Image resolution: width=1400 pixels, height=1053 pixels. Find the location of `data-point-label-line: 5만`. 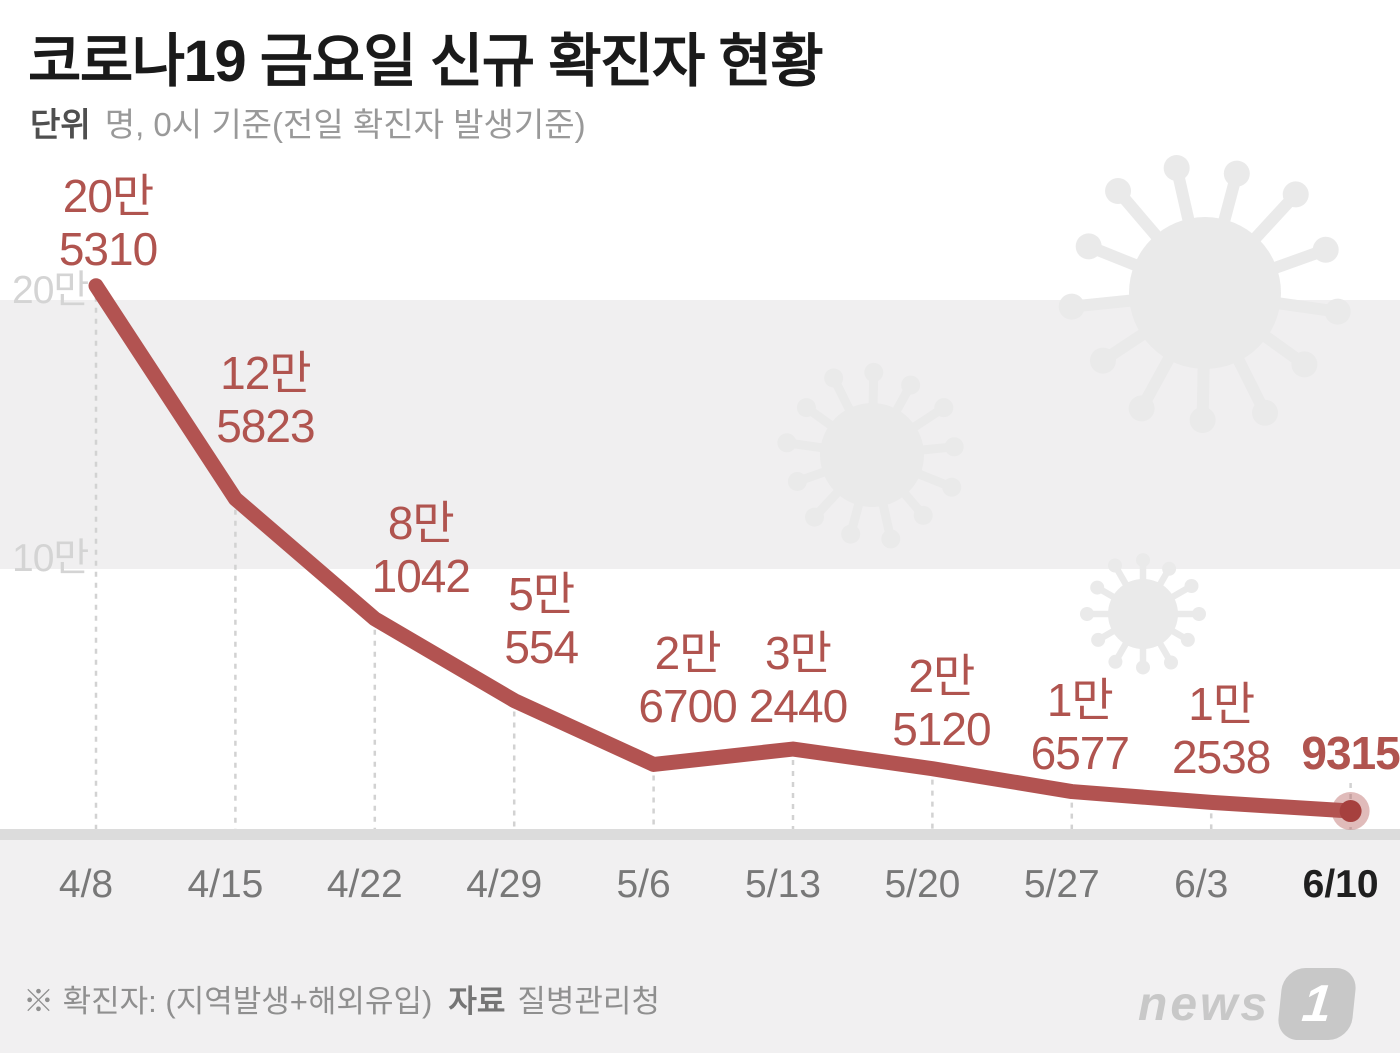

data-point-label-line: 5만 is located at coordinates (541, 593).